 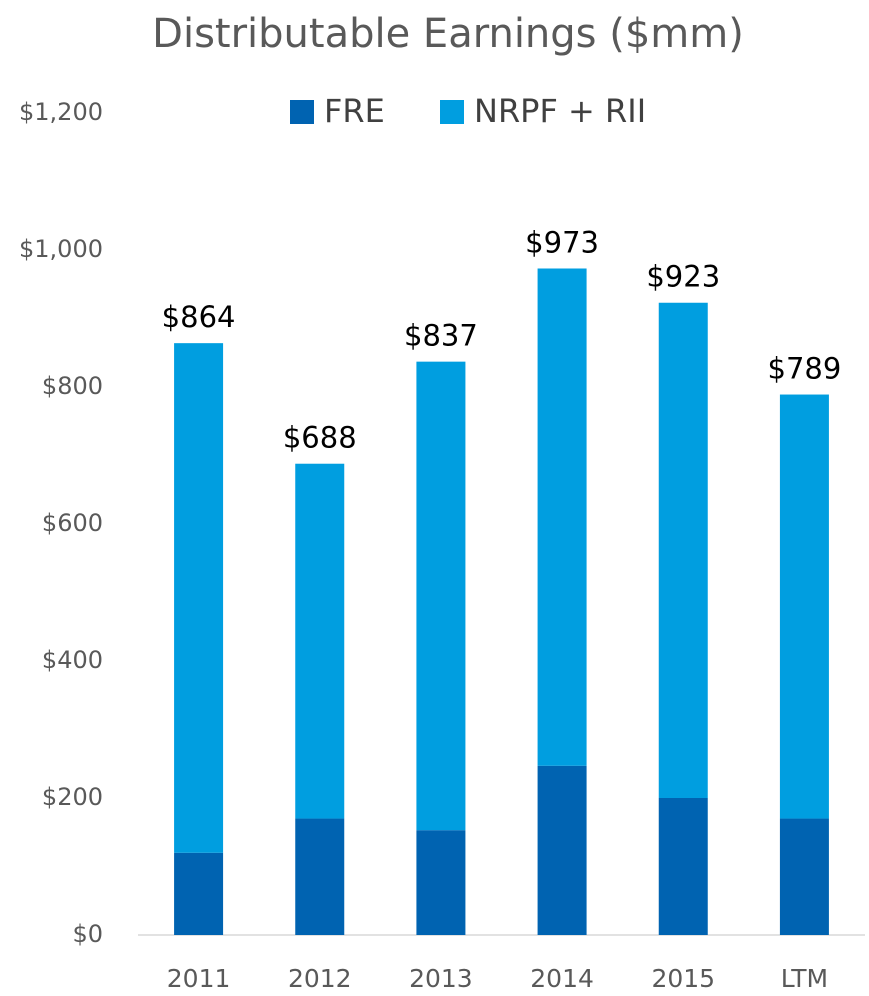 I want to click on x-tick-label: 2014, so click(x=562, y=978).